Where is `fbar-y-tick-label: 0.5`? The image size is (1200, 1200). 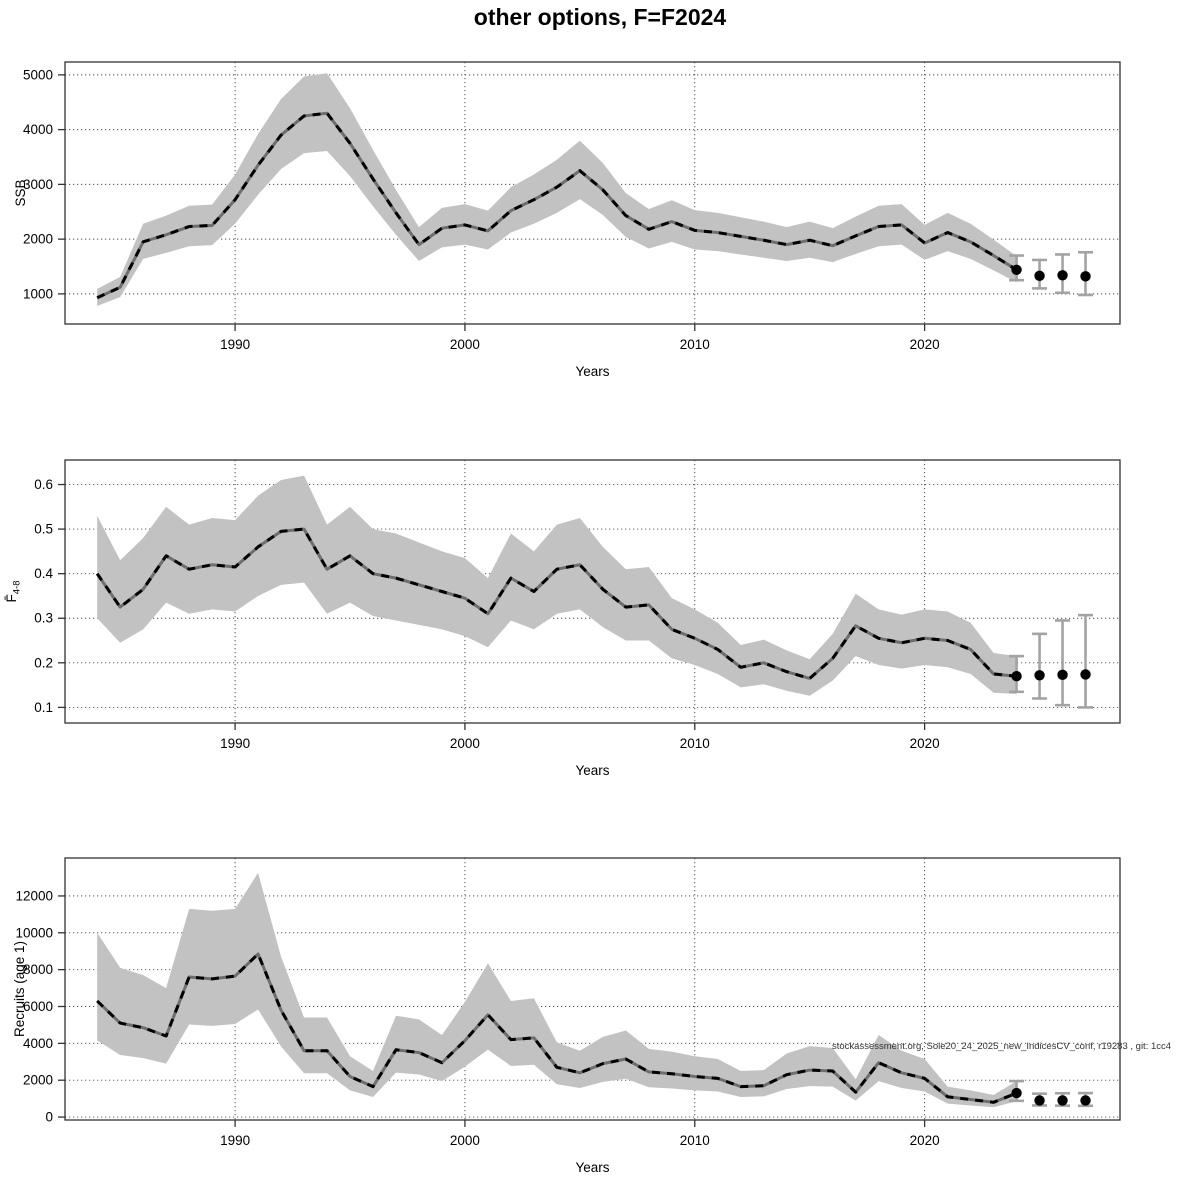 fbar-y-tick-label: 0.5 is located at coordinates (43, 529).